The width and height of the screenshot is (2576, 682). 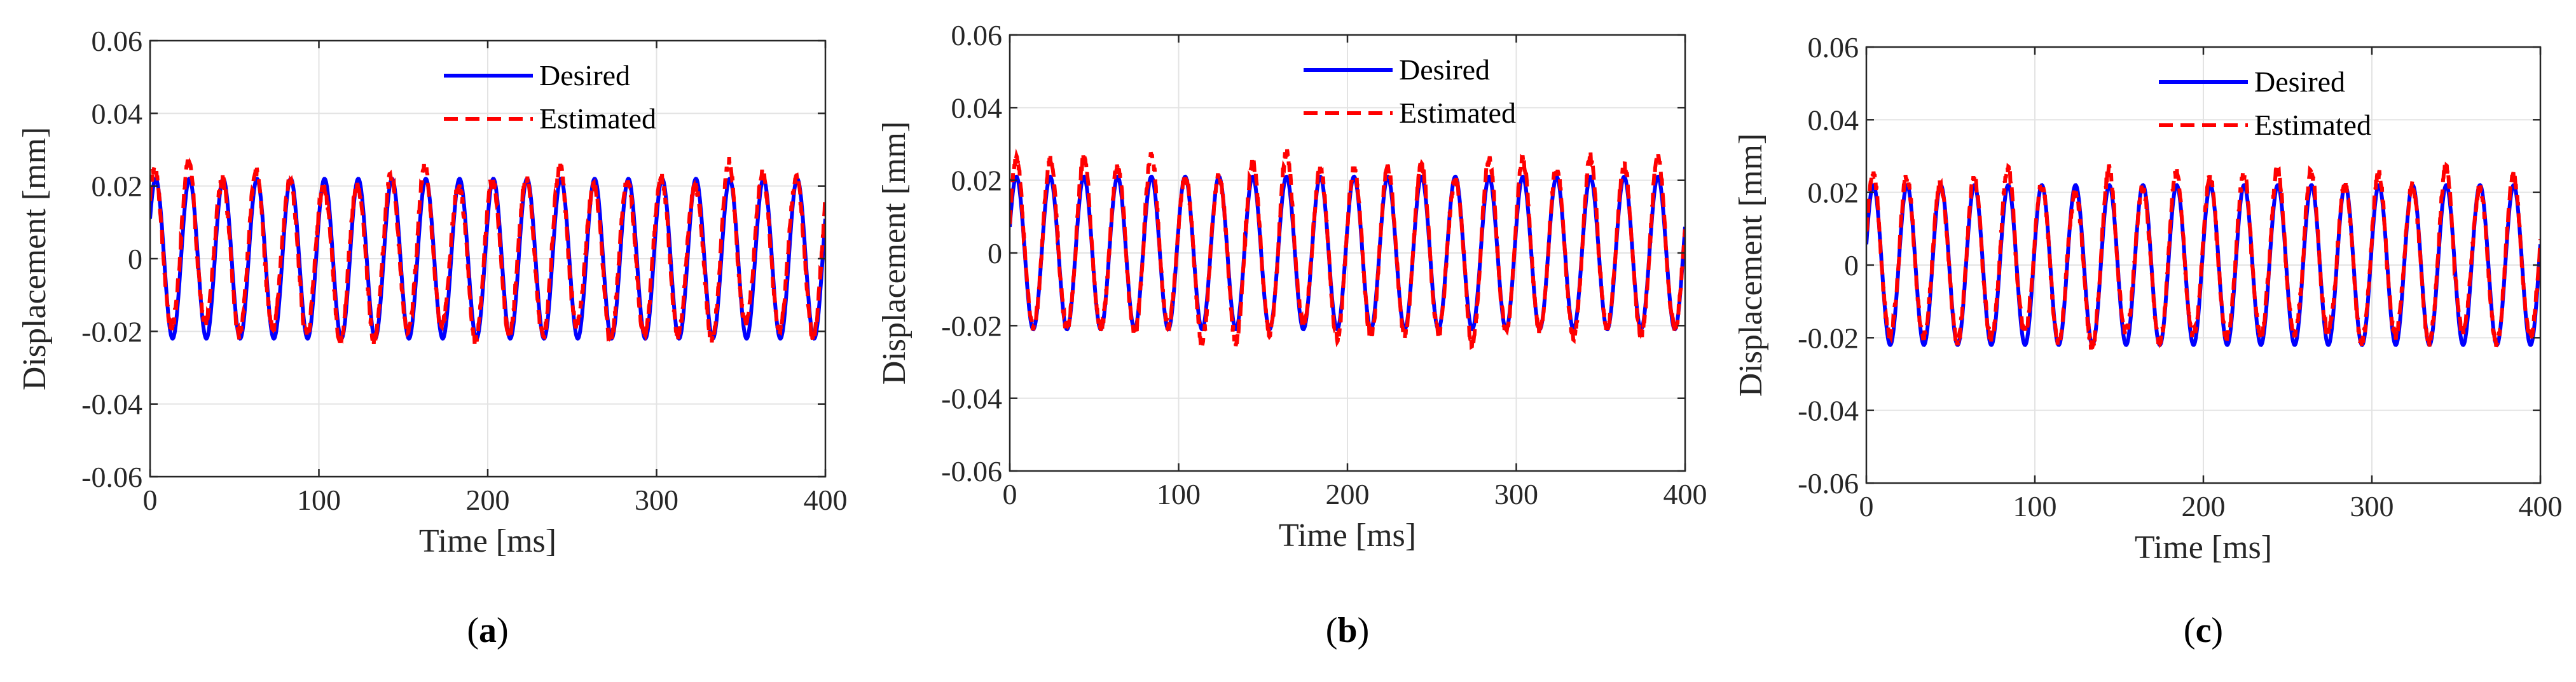 What do you see at coordinates (2203, 630) in the screenshot?
I see `panel-label: (c)` at bounding box center [2203, 630].